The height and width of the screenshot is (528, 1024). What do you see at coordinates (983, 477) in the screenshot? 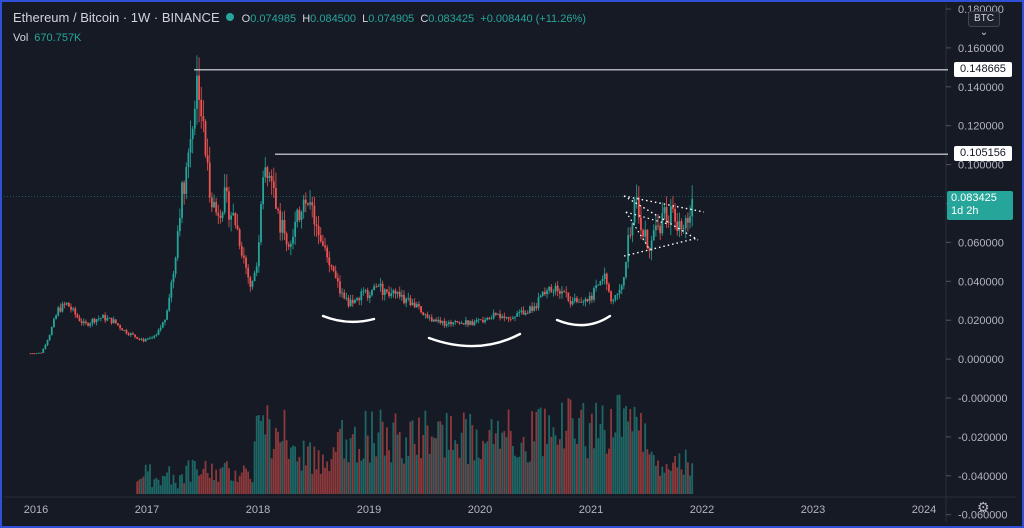
I see `y-tick-label: -0.040000` at bounding box center [983, 477].